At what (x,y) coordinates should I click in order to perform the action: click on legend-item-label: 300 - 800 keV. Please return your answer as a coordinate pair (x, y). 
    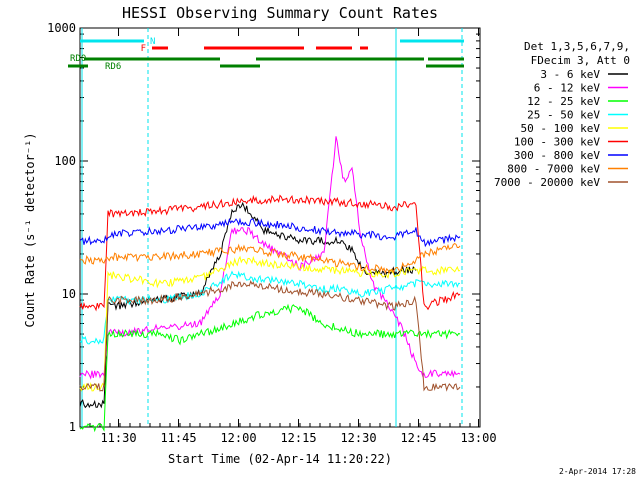
    Looking at the image, I should click on (557, 155).